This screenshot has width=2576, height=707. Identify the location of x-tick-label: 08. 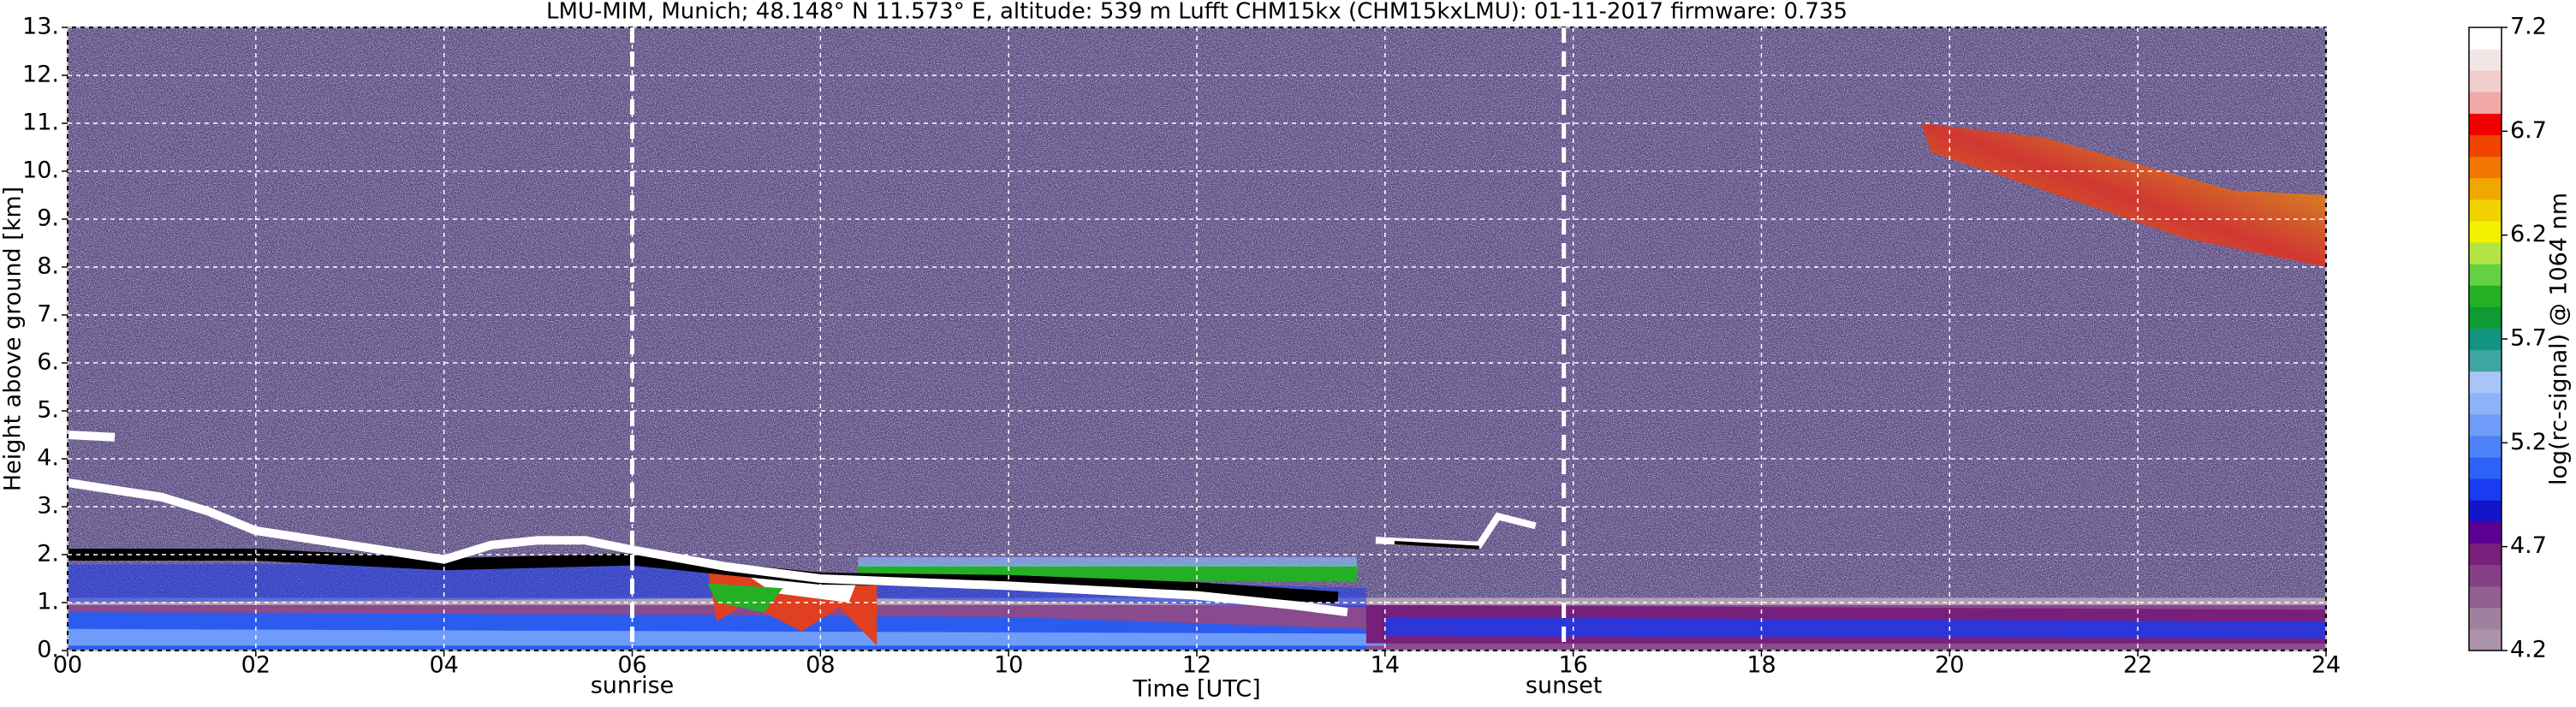
(821, 665).